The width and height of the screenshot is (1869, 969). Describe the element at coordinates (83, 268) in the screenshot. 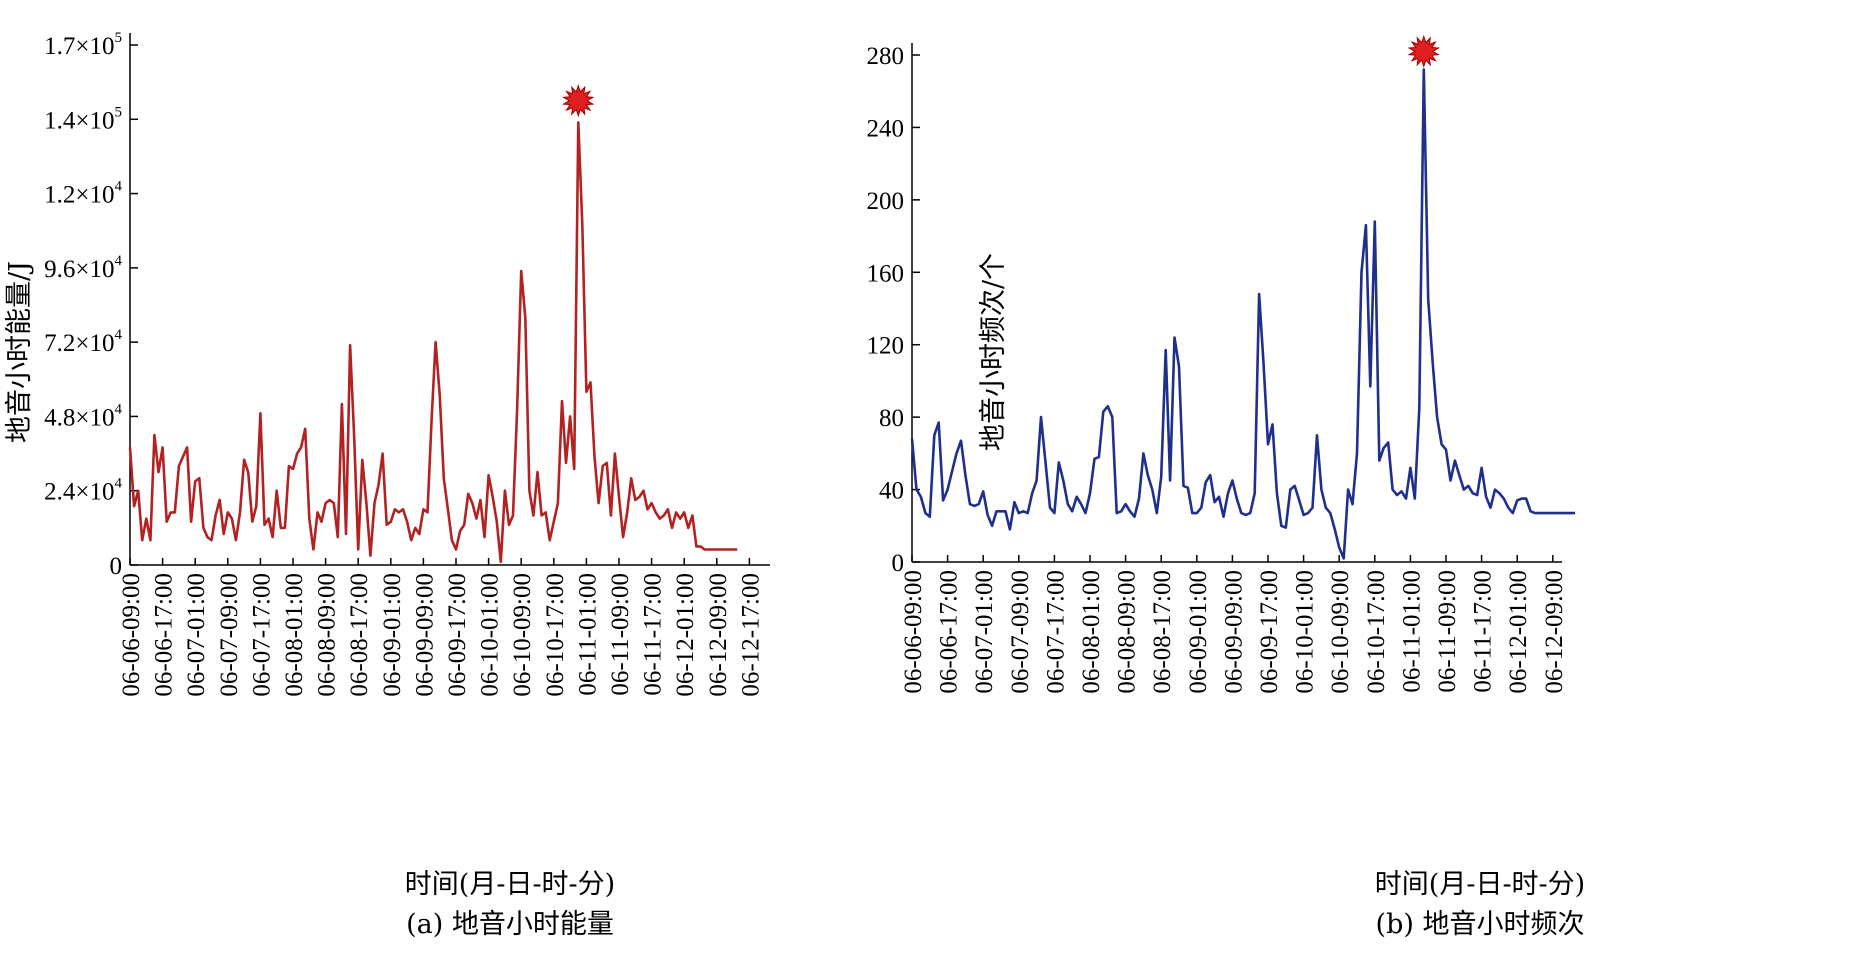

I see `y-tick-label: 9.6×10⁴` at that location.